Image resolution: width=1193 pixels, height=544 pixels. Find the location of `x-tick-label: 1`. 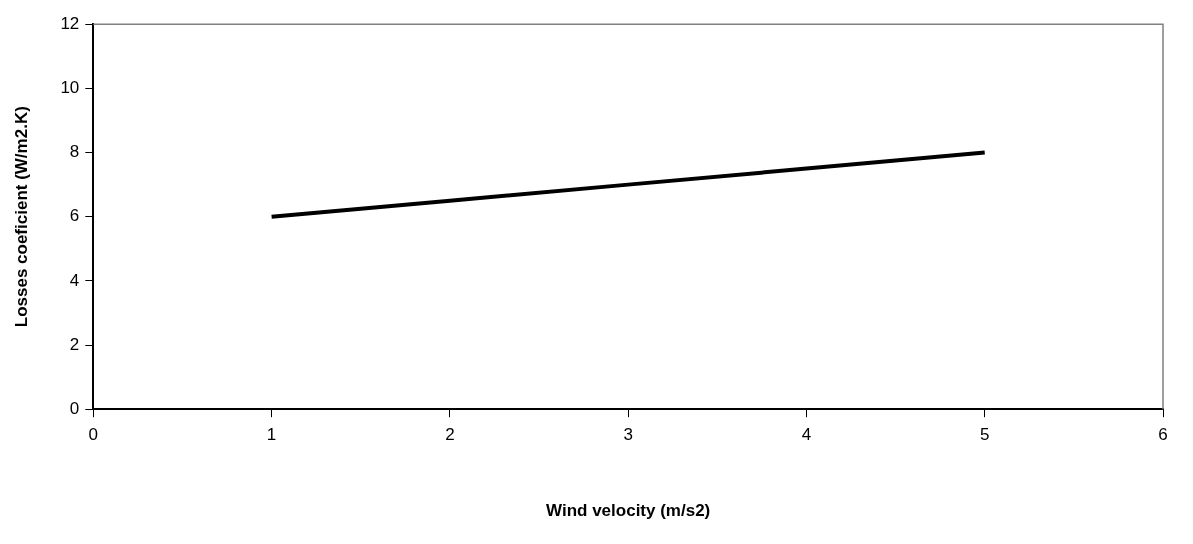

x-tick-label: 1 is located at coordinates (271, 435).